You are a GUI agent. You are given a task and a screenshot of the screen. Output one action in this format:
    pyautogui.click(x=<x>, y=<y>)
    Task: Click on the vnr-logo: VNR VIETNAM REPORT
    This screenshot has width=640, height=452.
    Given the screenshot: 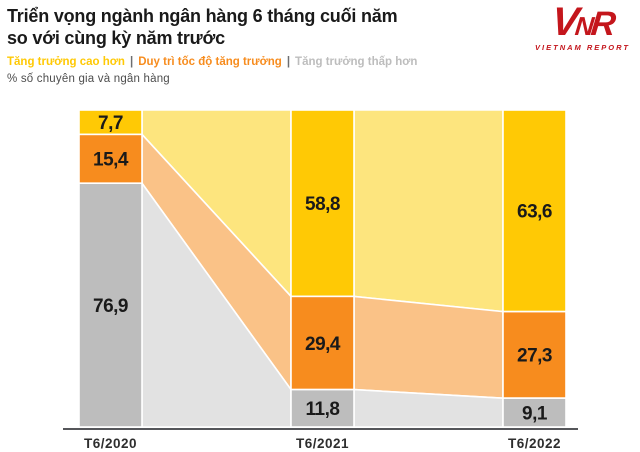 What is the action you would take?
    pyautogui.click(x=582, y=26)
    